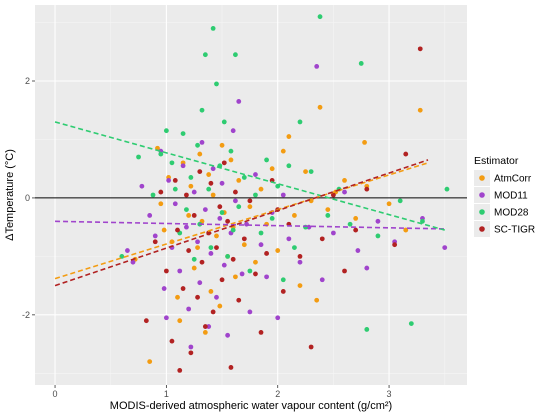 The image size is (550, 416). I want to click on y-tick-label: 2, so click(27, 81).